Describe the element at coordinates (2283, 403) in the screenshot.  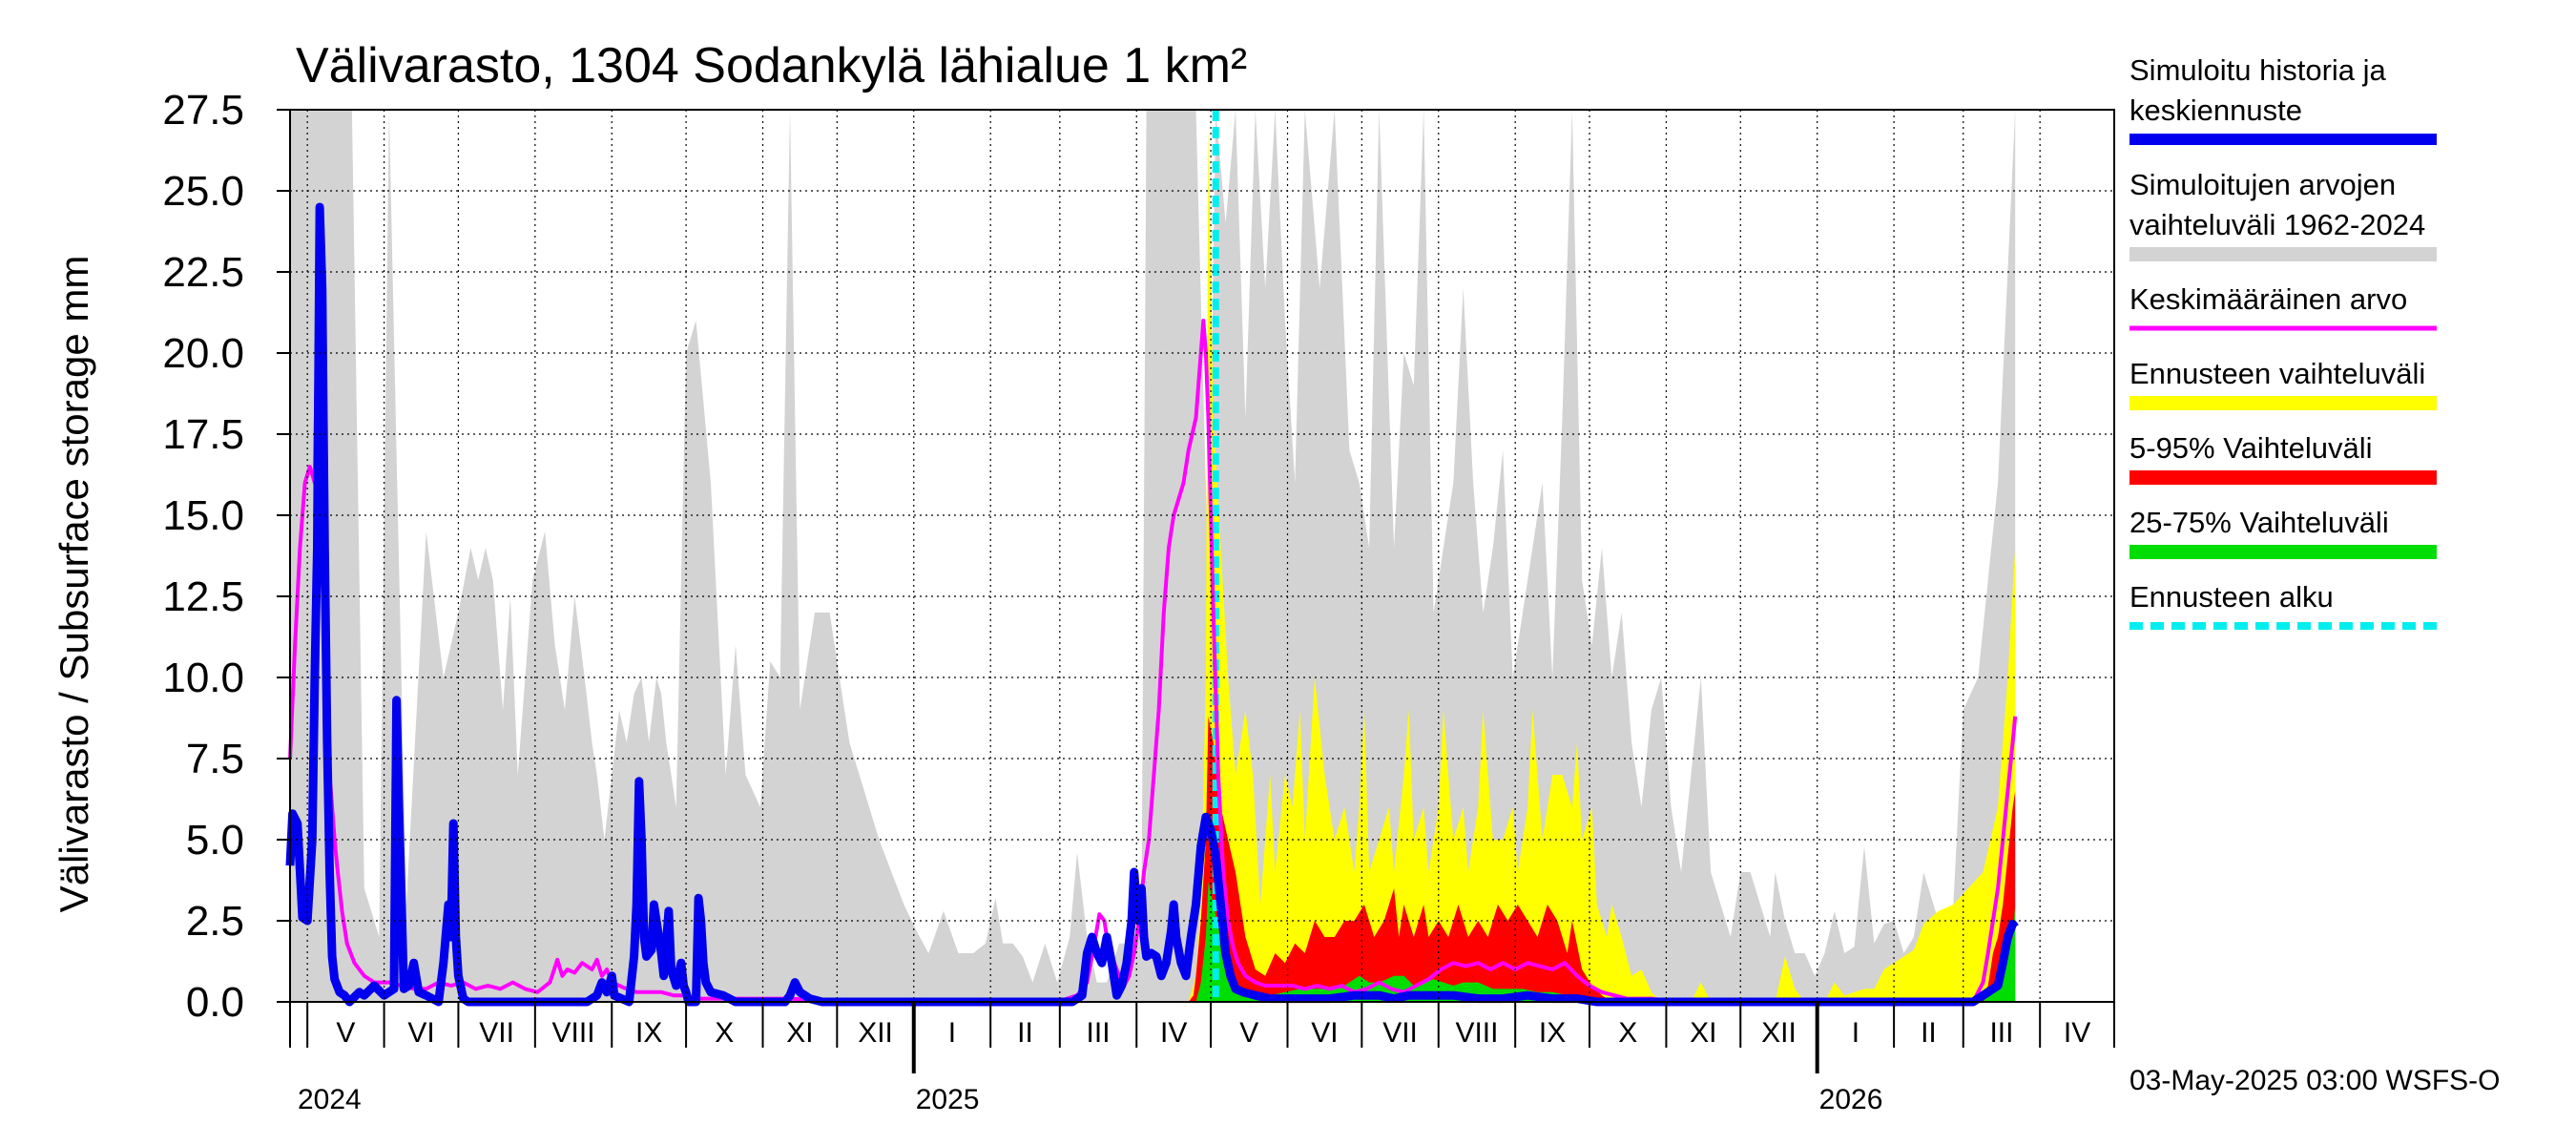
I see `legend-swatch-ens` at that location.